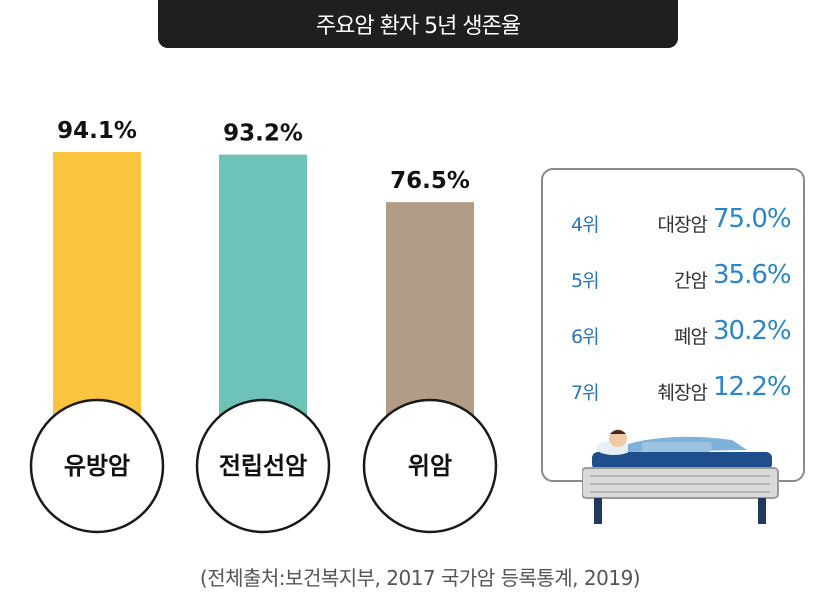  Describe the element at coordinates (263, 134) in the screenshot. I see `bar-value-label: 93.2%` at that location.